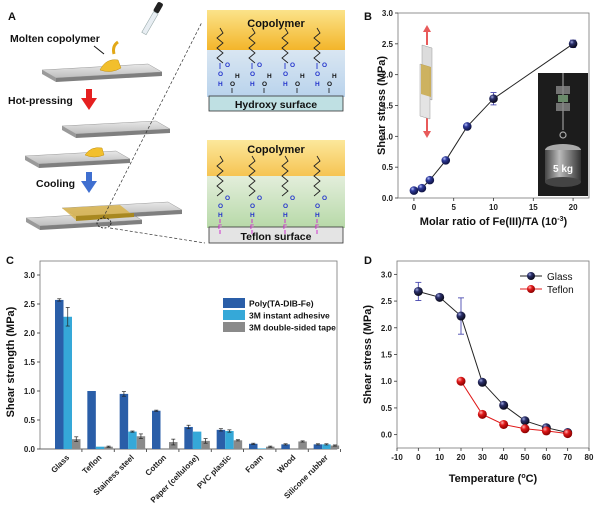 This screenshot has width=600, height=520. I want to click on teflon-interface-band, so click(276, 202).